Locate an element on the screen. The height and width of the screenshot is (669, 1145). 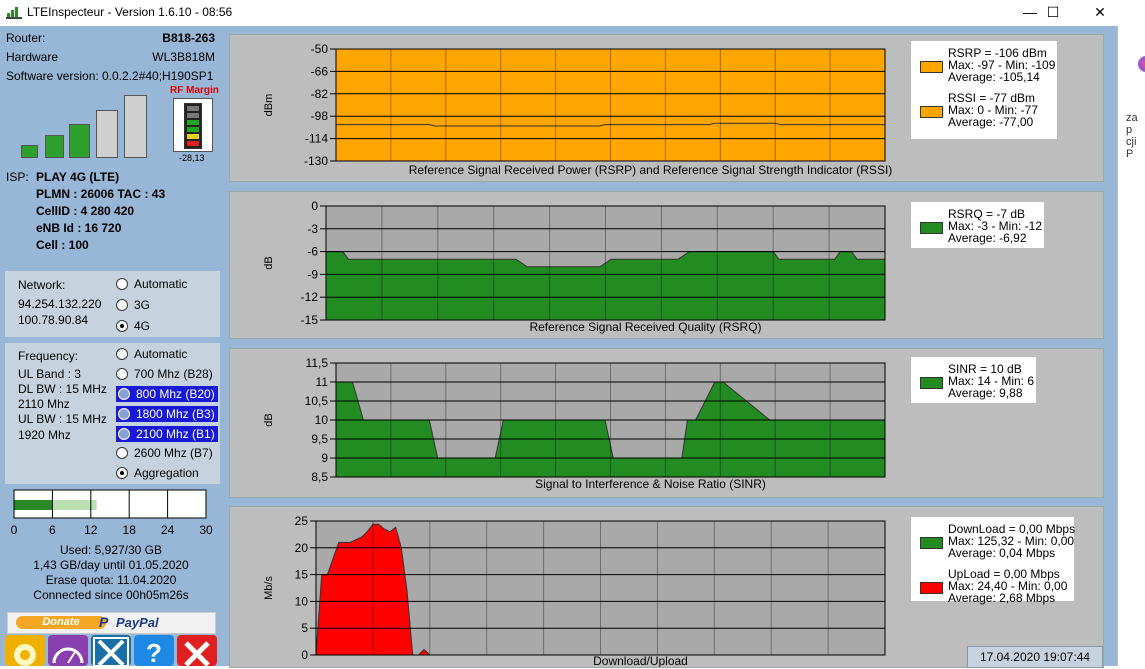
y-tick-label: -130 is located at coordinates (316, 161).